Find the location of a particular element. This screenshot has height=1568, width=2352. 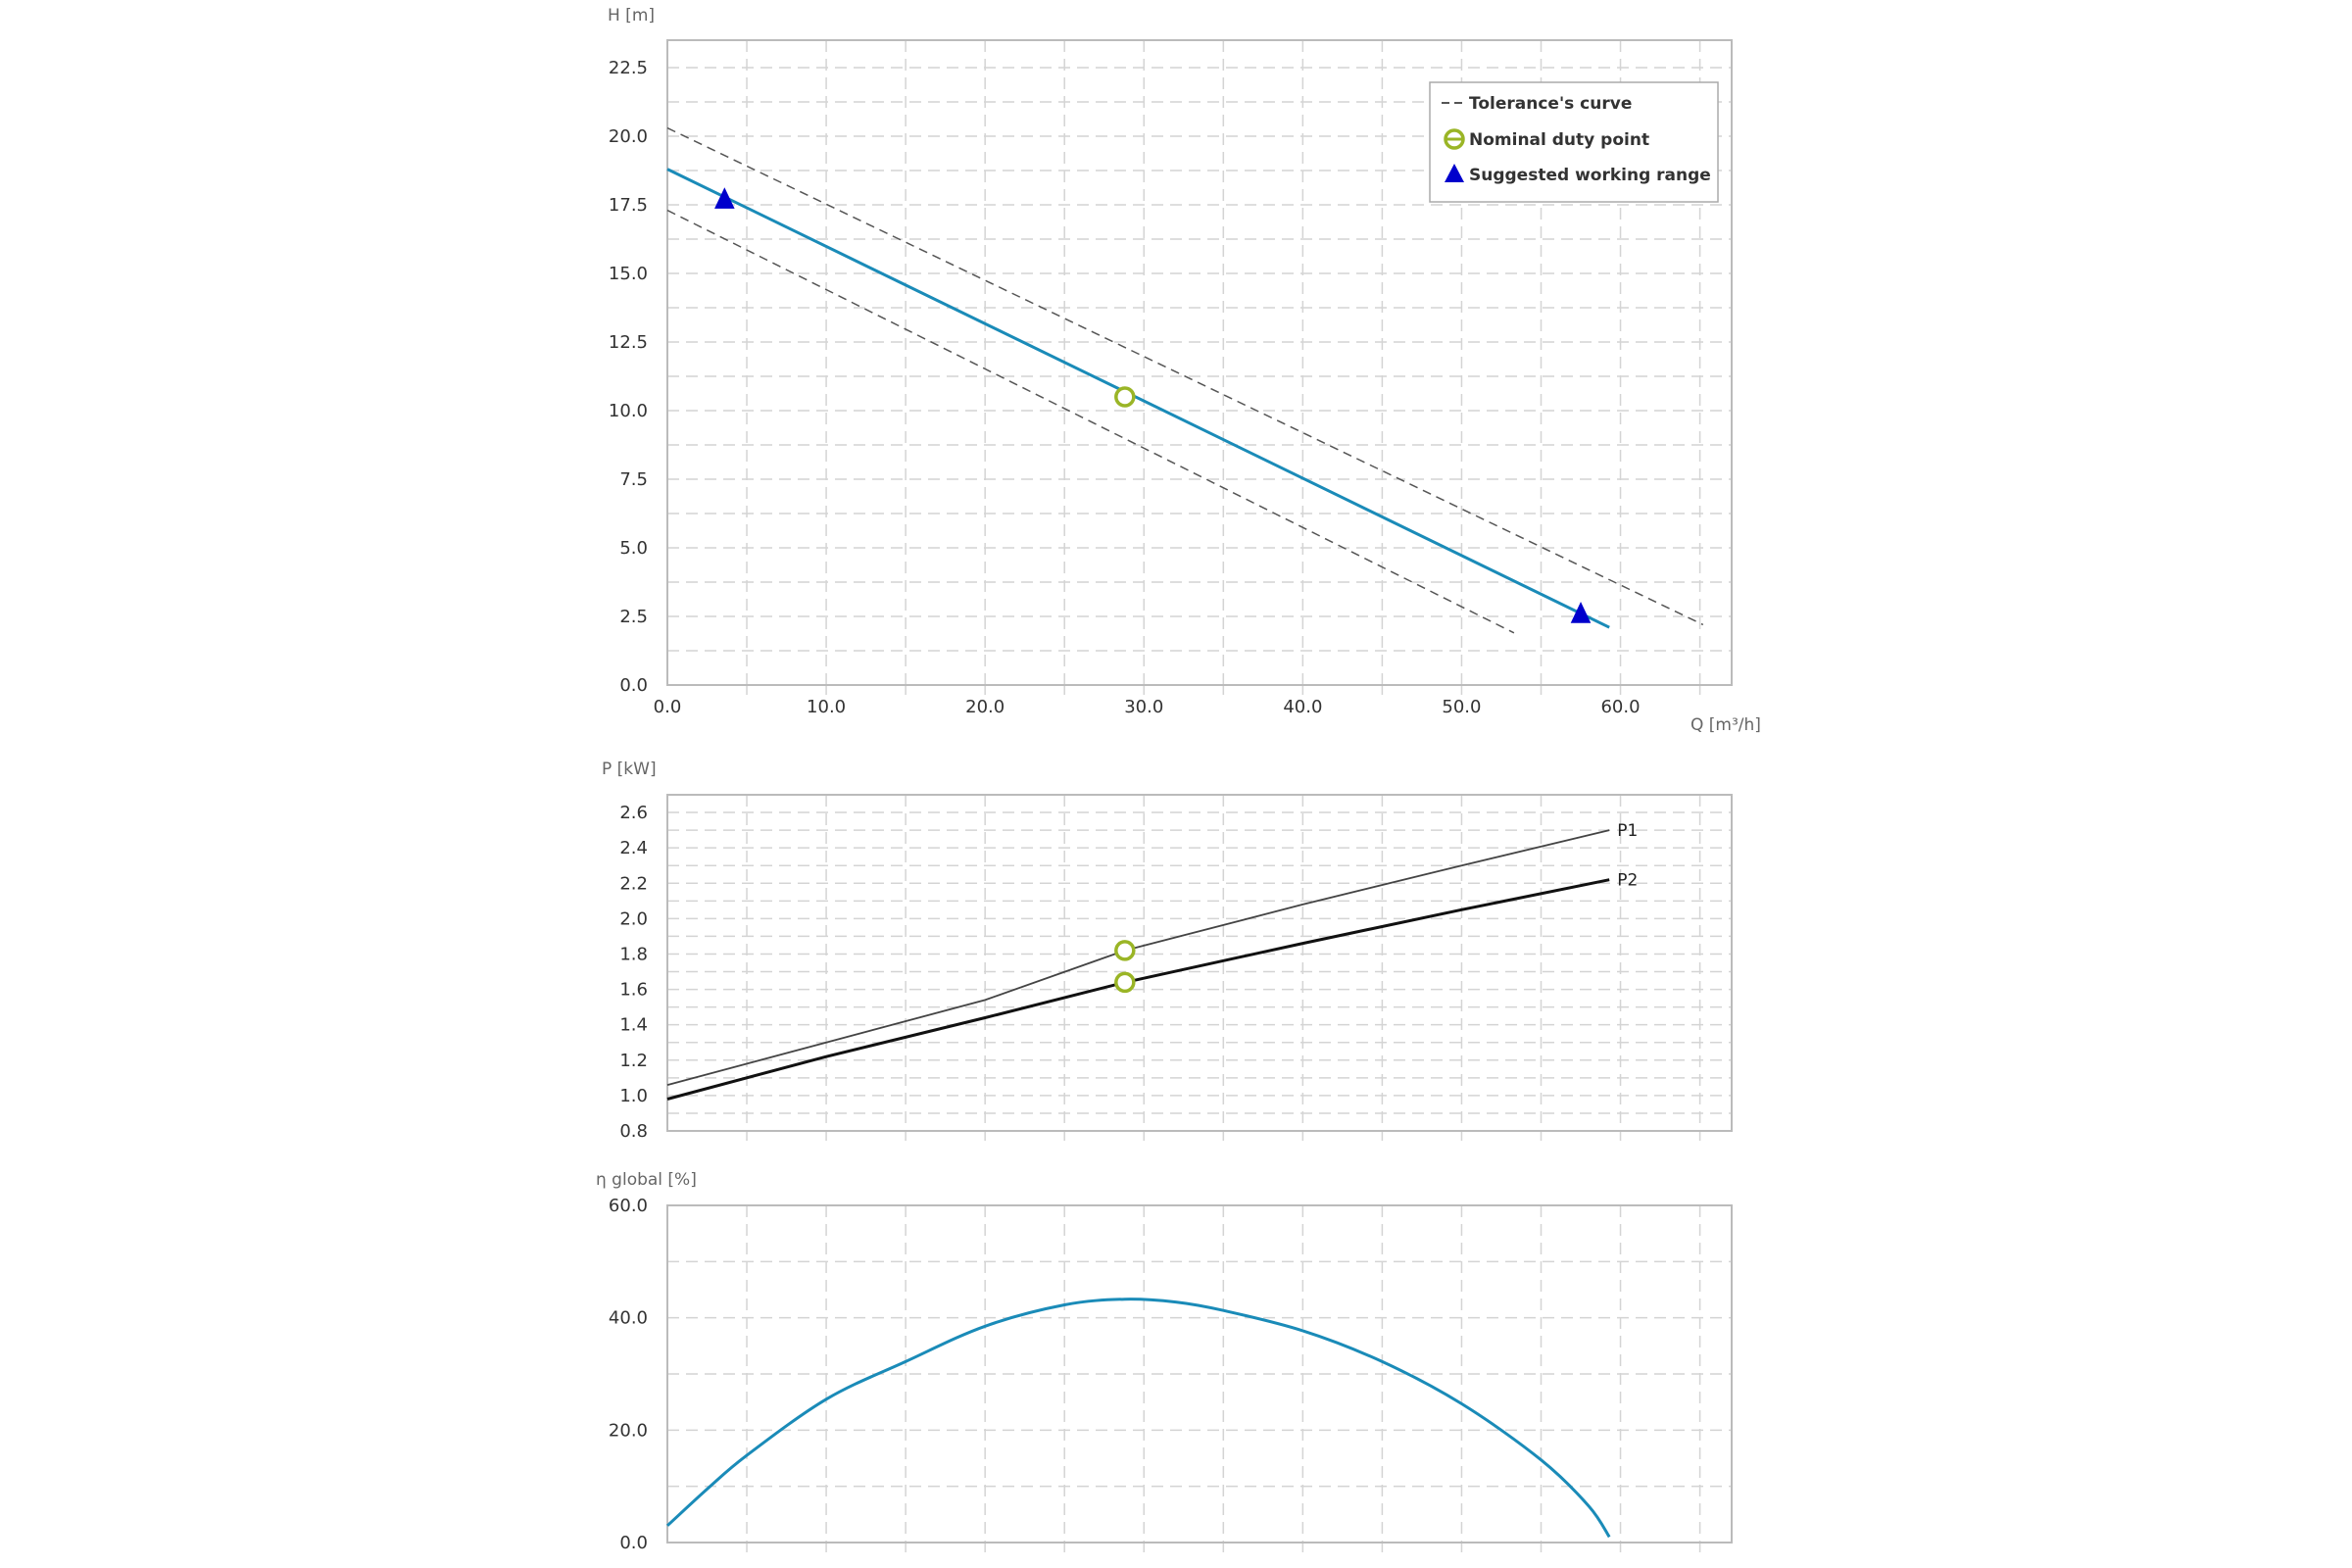

series-label-p2: P2 is located at coordinates (1627, 881).